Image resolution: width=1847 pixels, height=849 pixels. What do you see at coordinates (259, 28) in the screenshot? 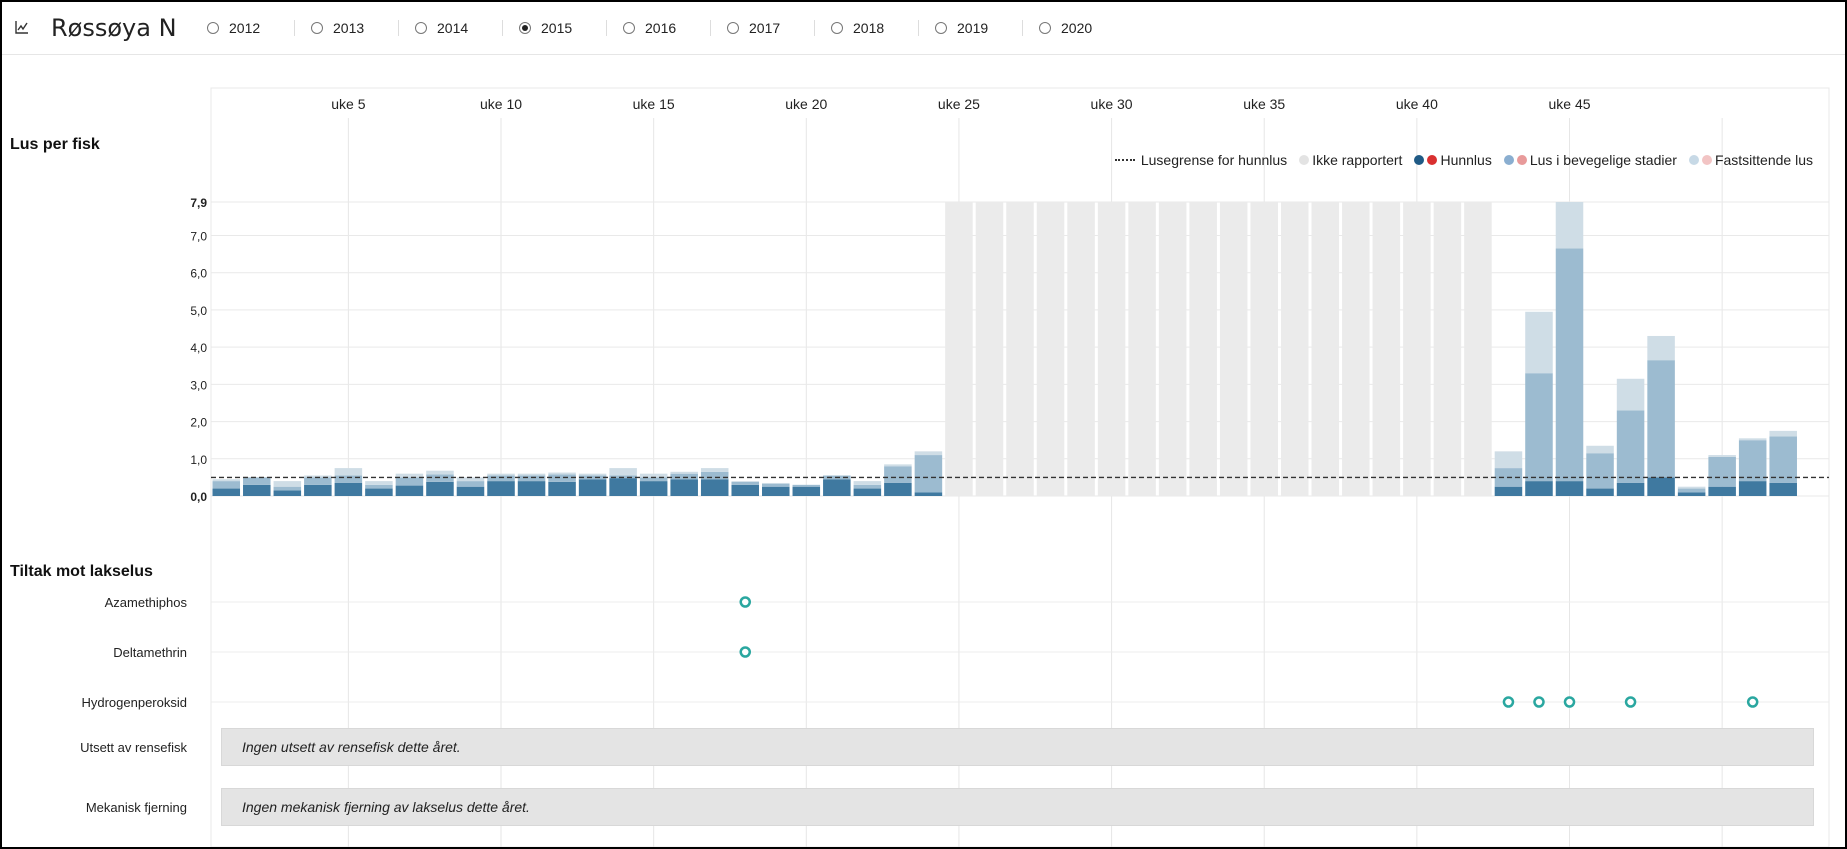
I see `year-option-2012: 2012` at bounding box center [259, 28].